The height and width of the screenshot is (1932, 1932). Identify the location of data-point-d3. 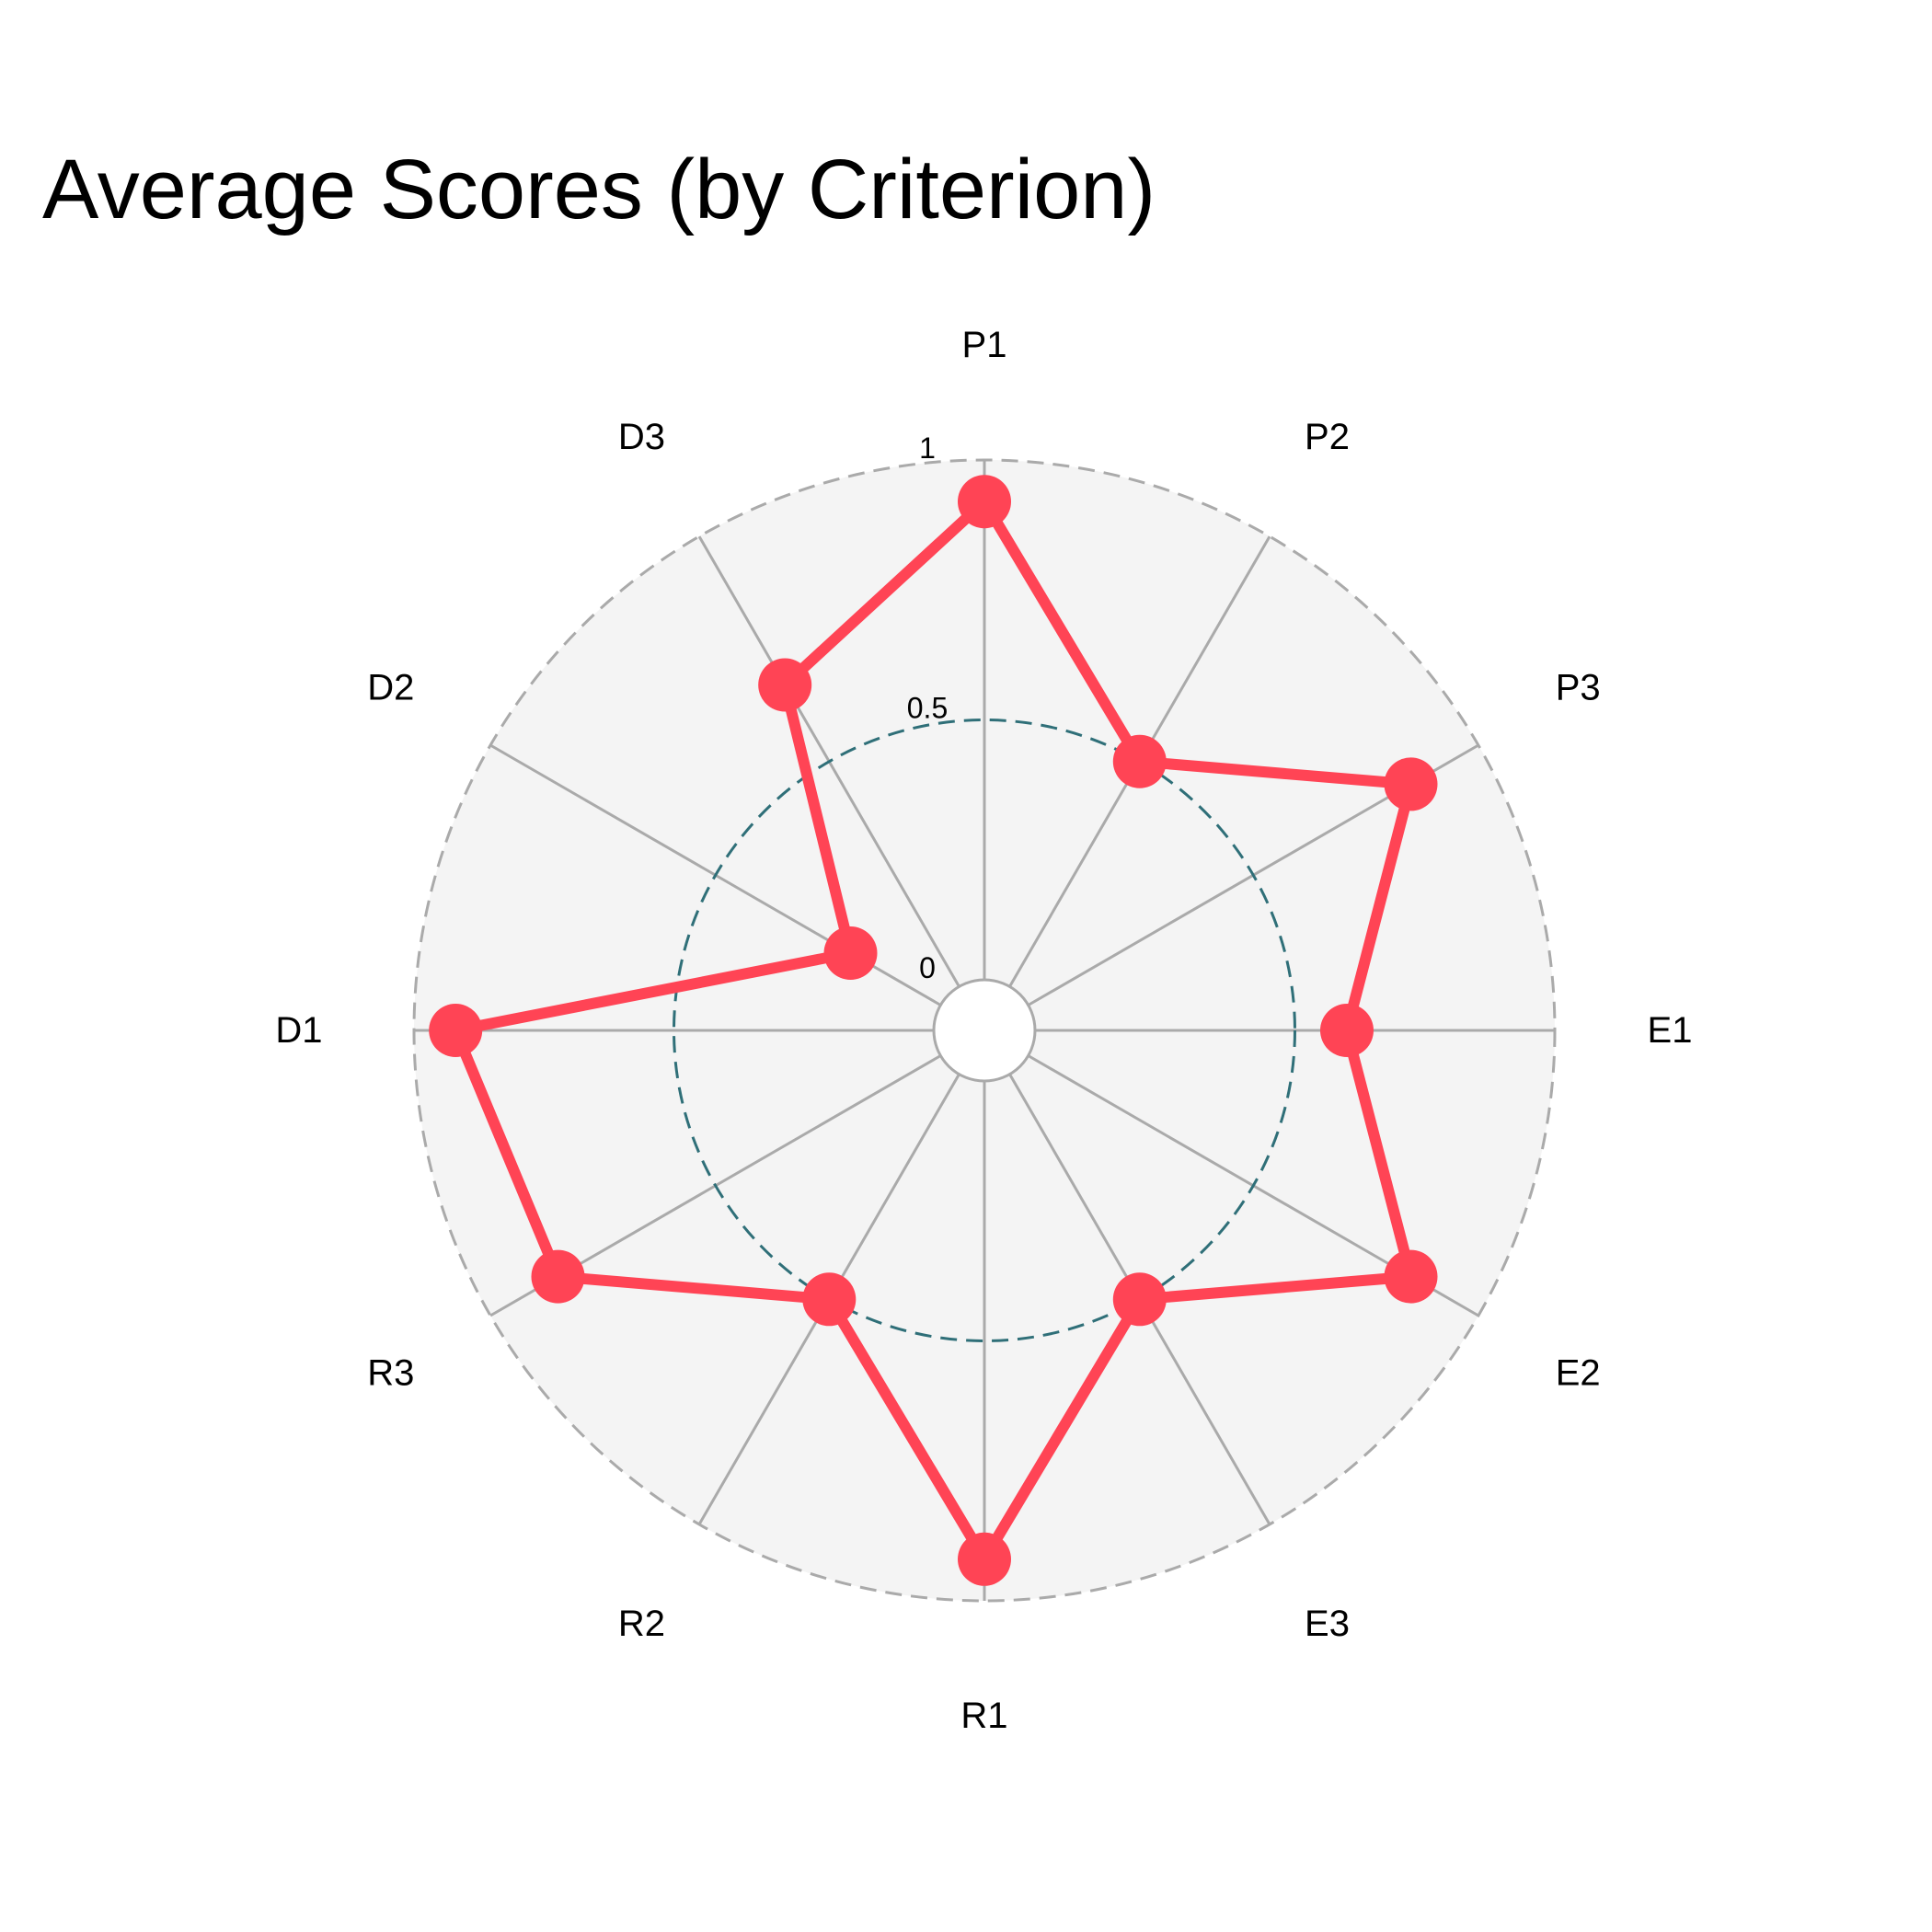
(785, 685).